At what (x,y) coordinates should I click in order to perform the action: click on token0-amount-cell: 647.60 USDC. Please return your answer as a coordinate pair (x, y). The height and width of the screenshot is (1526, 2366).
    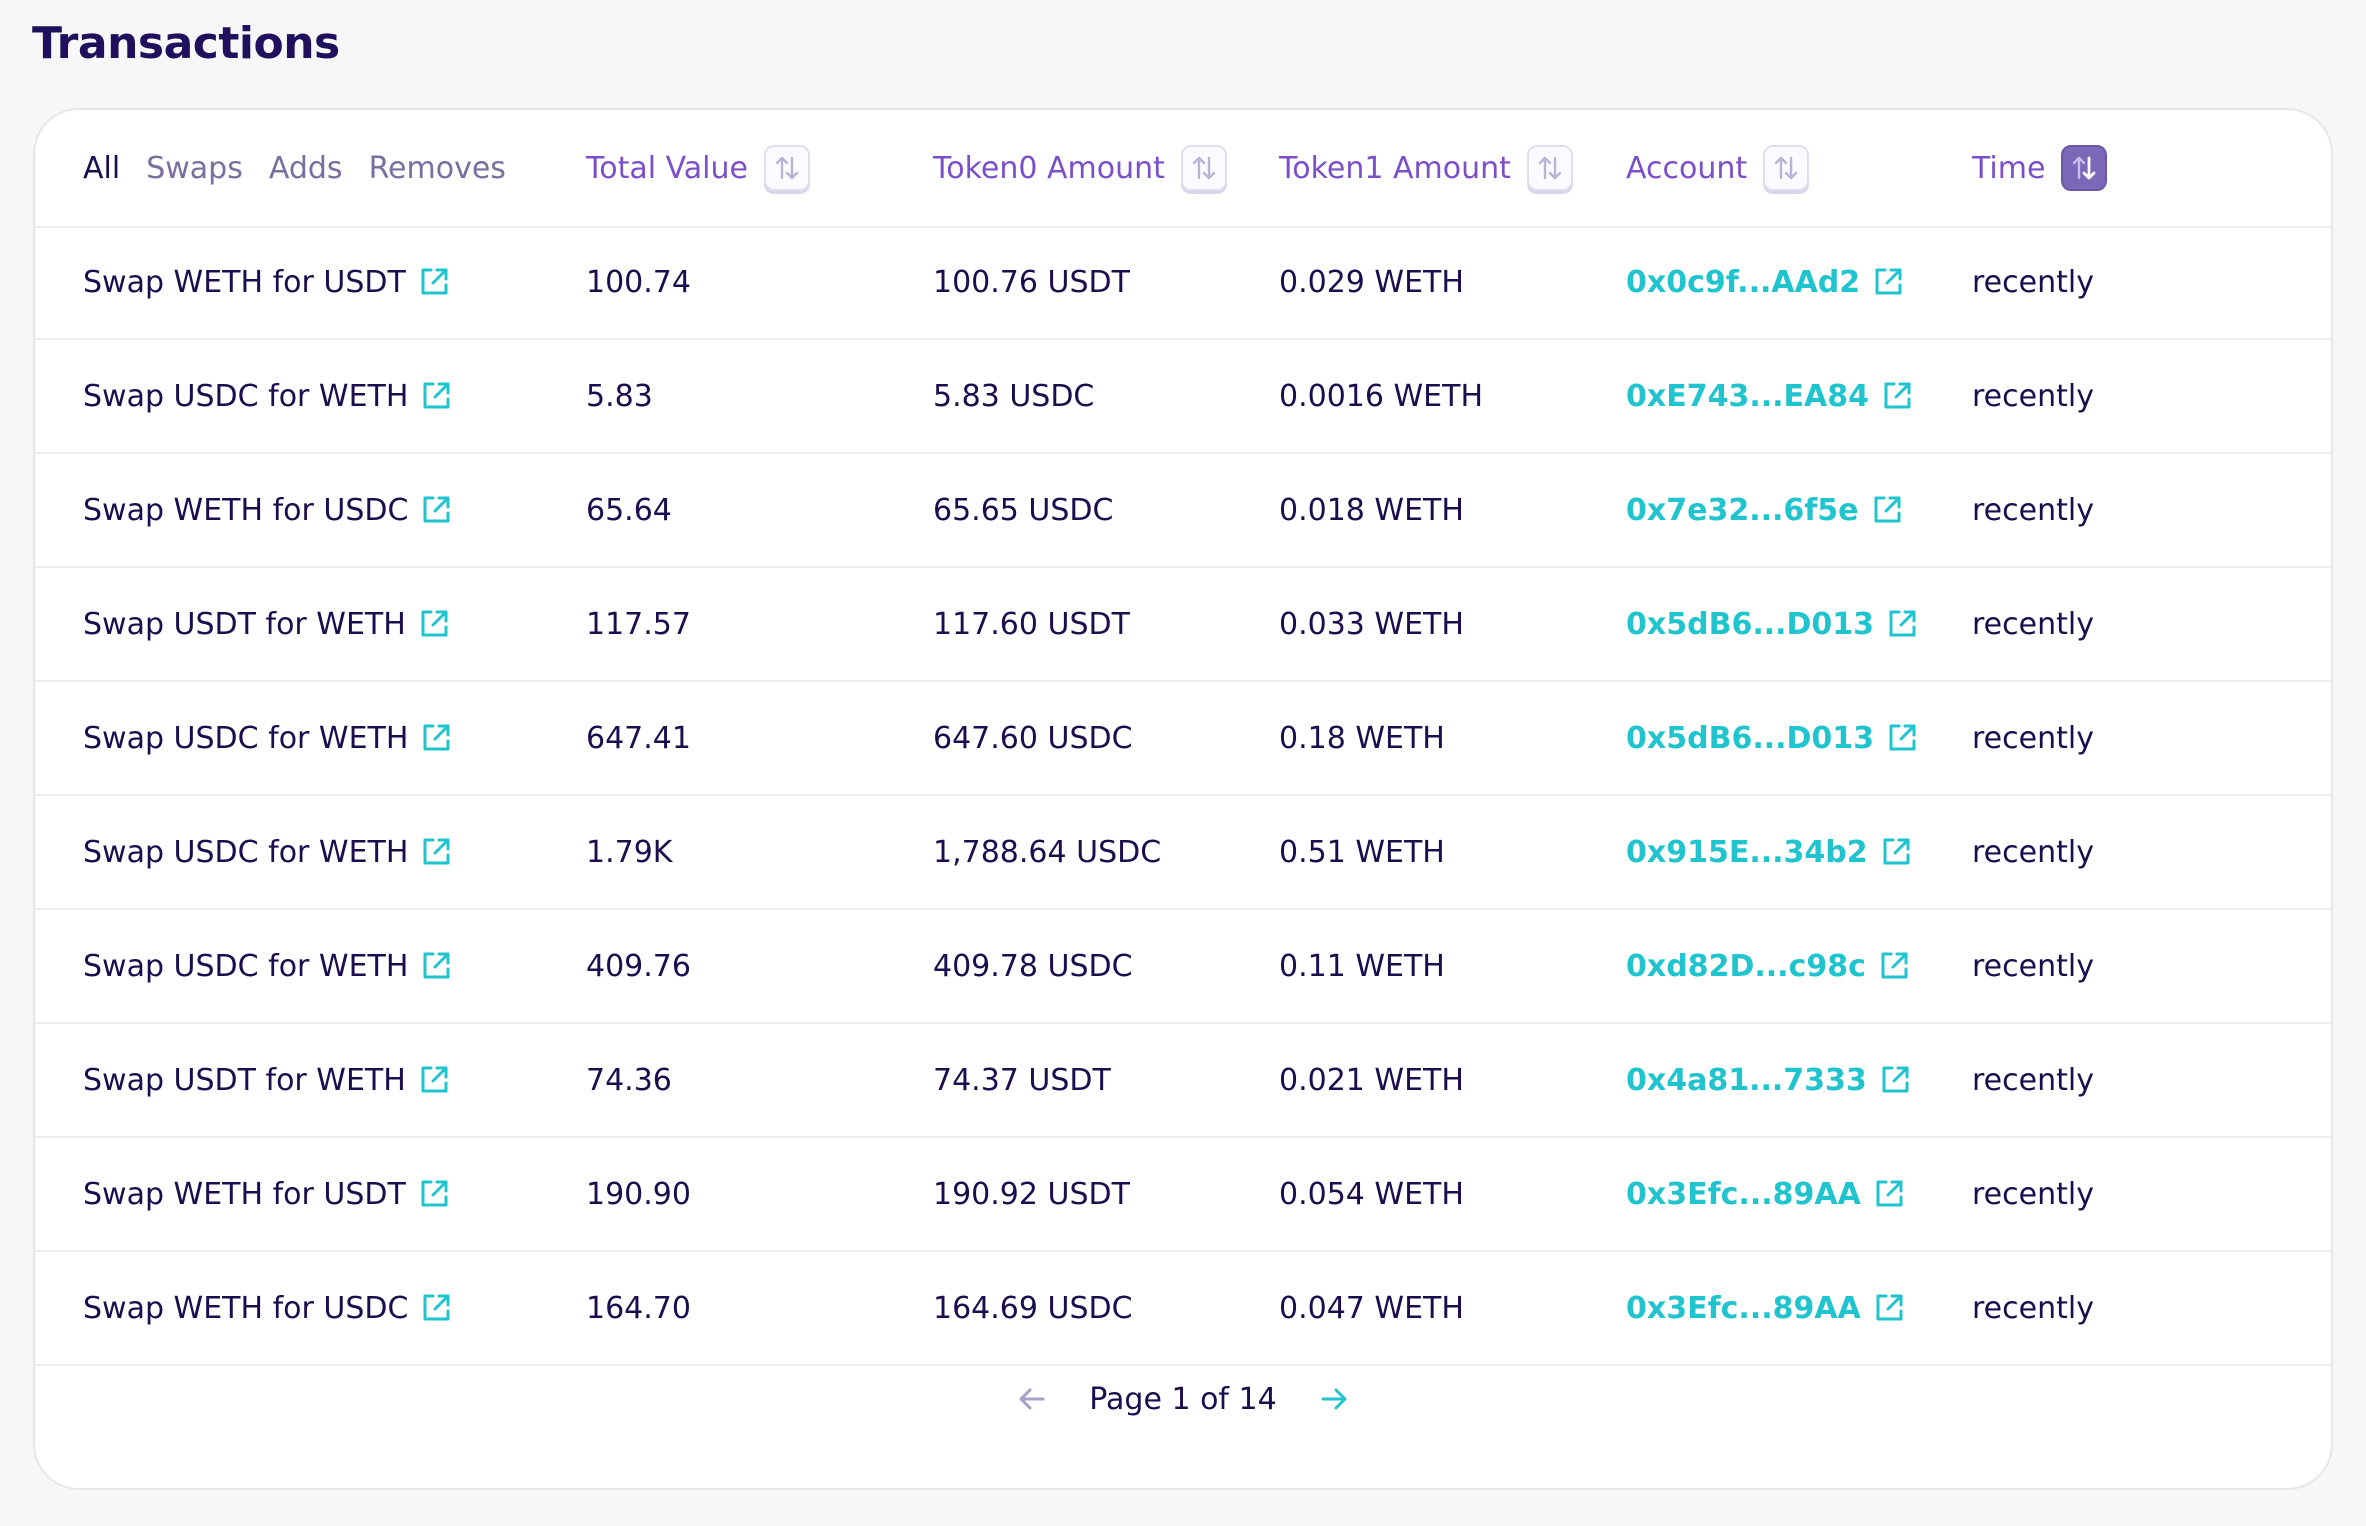
    Looking at the image, I should click on (1033, 738).